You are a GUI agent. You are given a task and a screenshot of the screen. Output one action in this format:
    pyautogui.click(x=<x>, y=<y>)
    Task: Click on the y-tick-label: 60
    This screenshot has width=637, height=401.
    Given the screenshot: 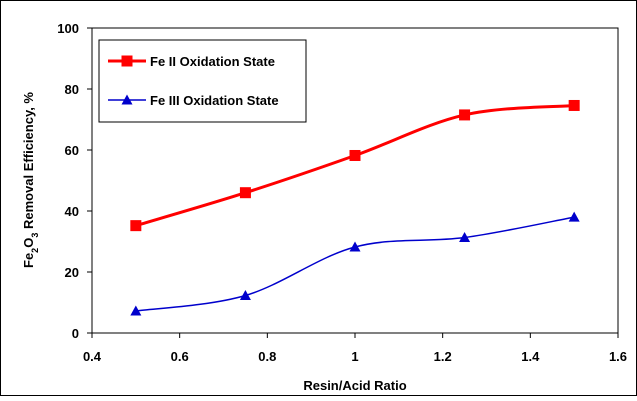 What is the action you would take?
    pyautogui.click(x=72, y=150)
    